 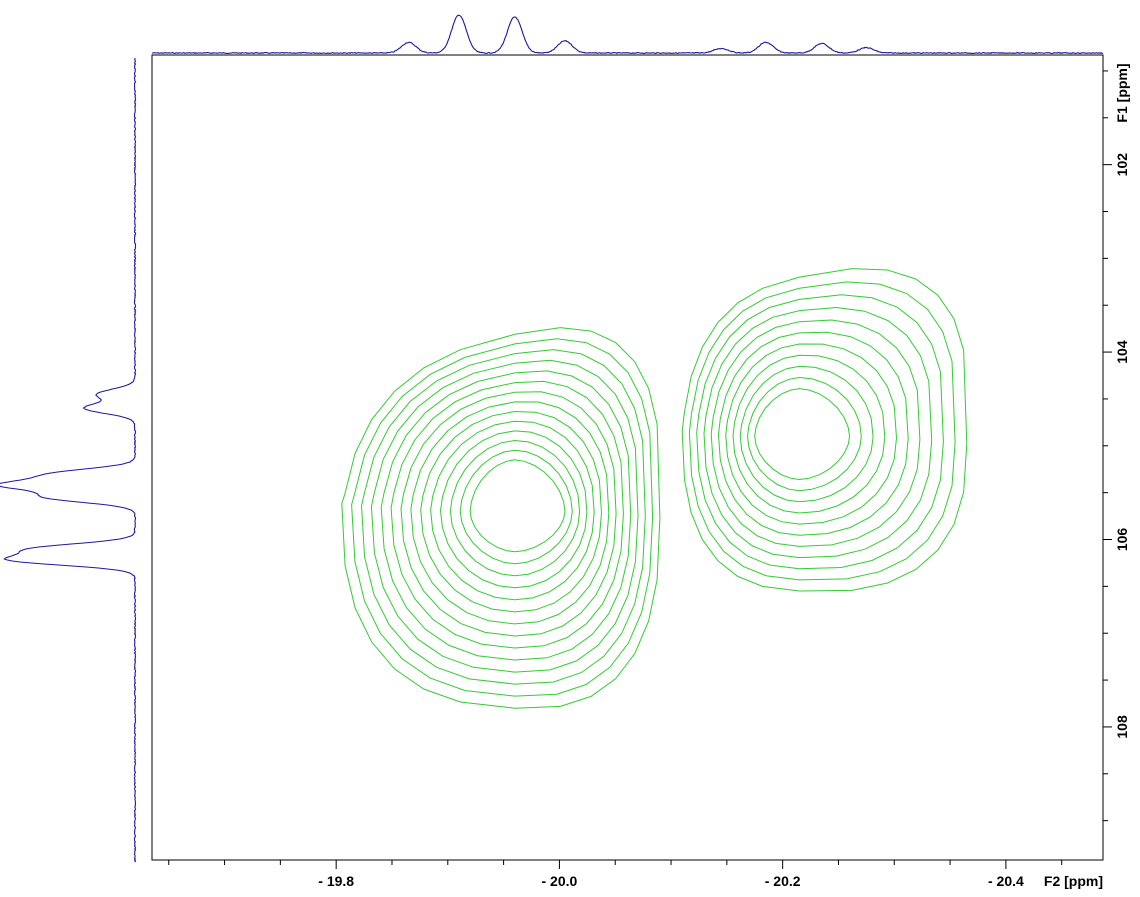 I want to click on x-tick-label: - 20.2, so click(x=783, y=881).